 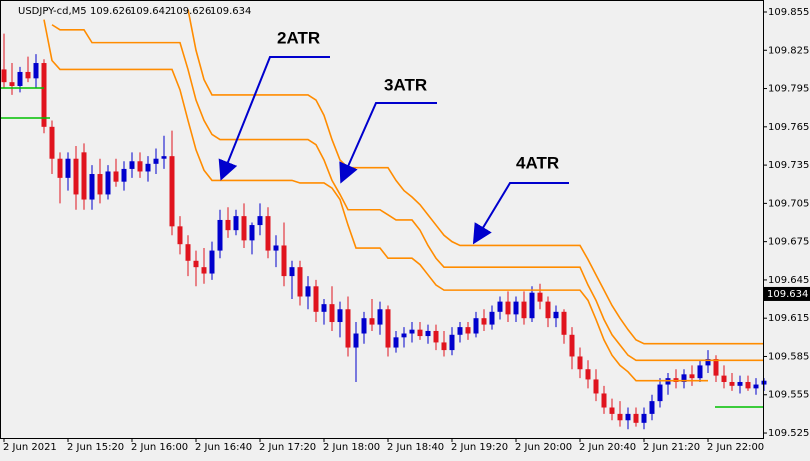 I want to click on x-tick-label: 2 Jun 18:00, so click(x=351, y=447).